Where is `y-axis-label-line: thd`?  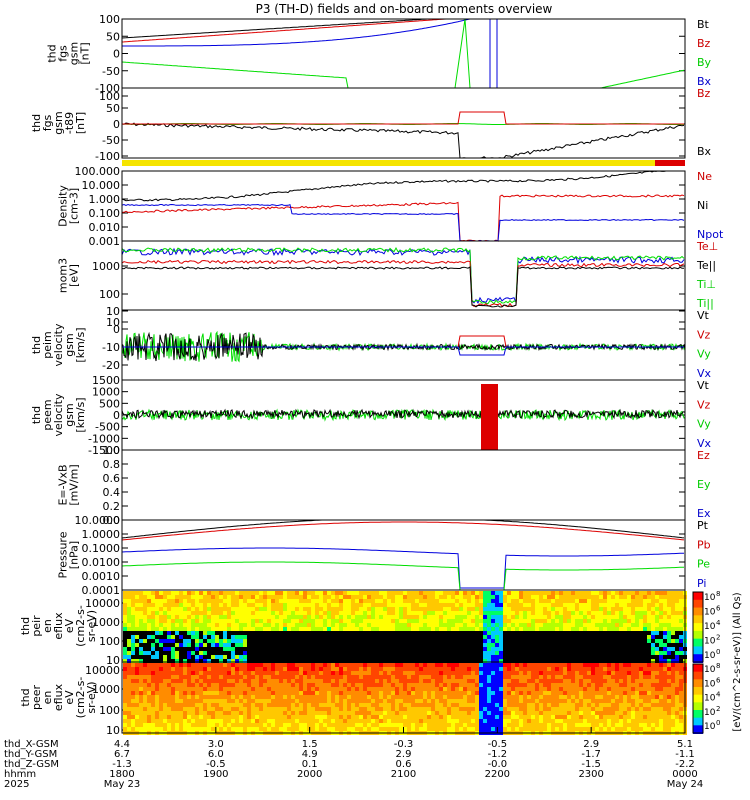
y-axis-label-line: thd is located at coordinates (52, 53).